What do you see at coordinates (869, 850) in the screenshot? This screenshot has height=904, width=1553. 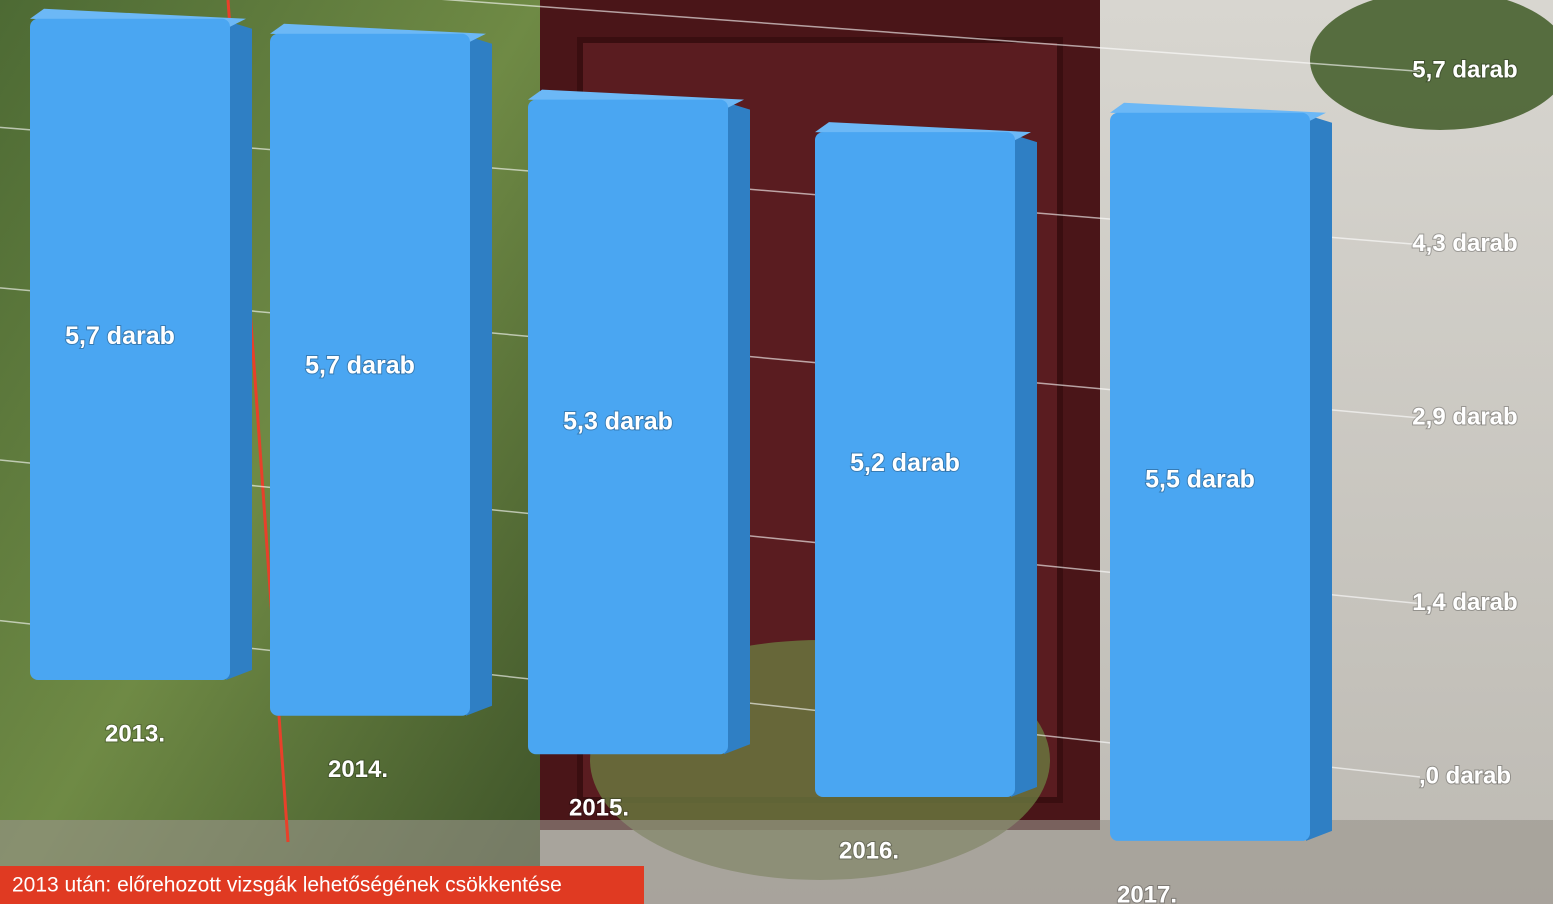 I see `x-tick-label: 2016.` at bounding box center [869, 850].